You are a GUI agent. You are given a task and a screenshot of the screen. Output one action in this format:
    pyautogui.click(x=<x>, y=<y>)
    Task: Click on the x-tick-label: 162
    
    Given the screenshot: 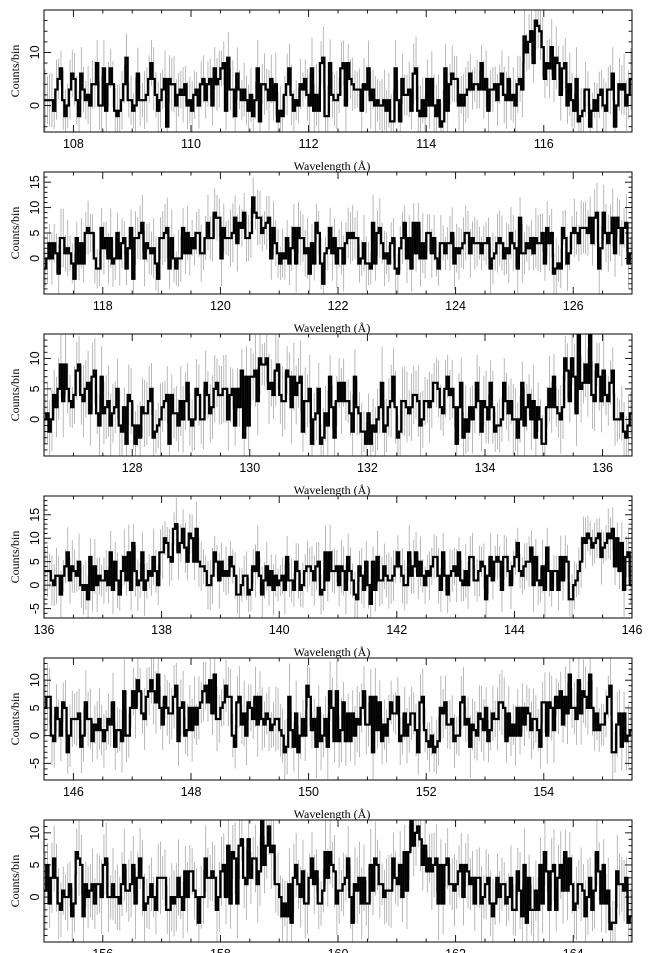 What is the action you would take?
    pyautogui.click(x=455, y=950)
    